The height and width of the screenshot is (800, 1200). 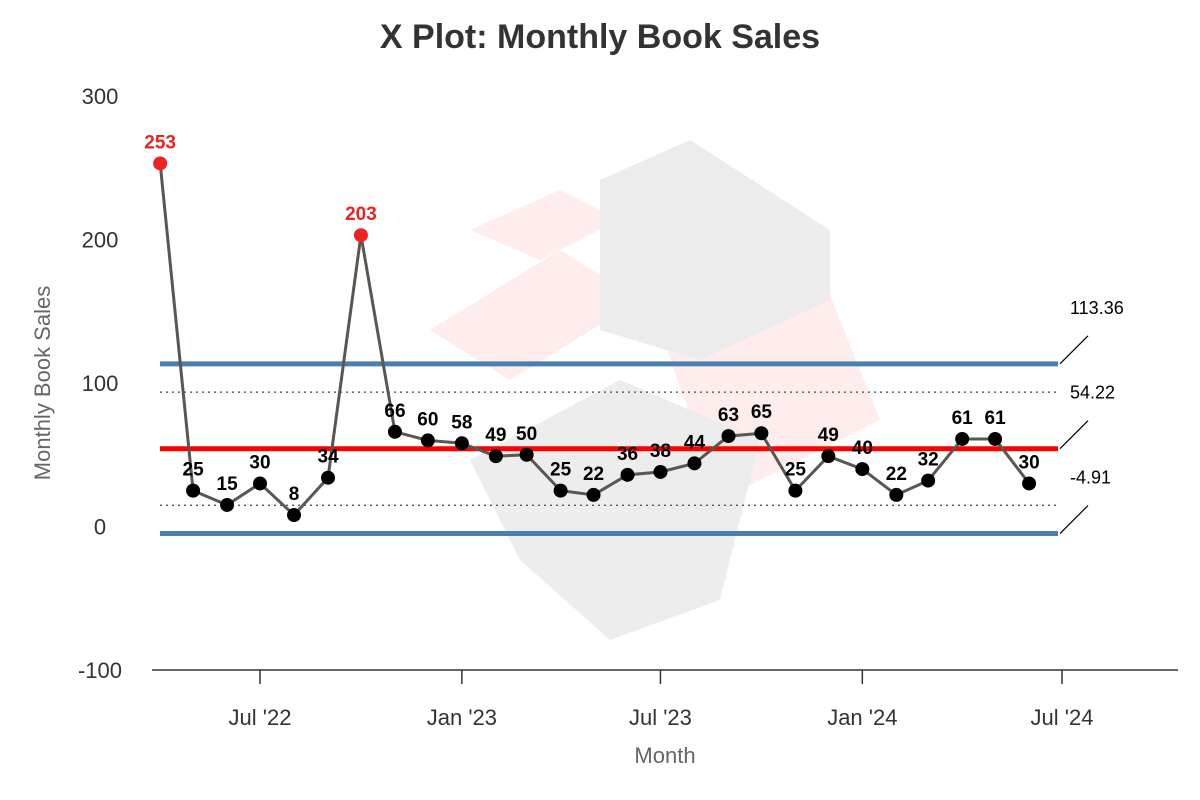 What do you see at coordinates (462, 717) in the screenshot?
I see `x-tick-label: Jan '23` at bounding box center [462, 717].